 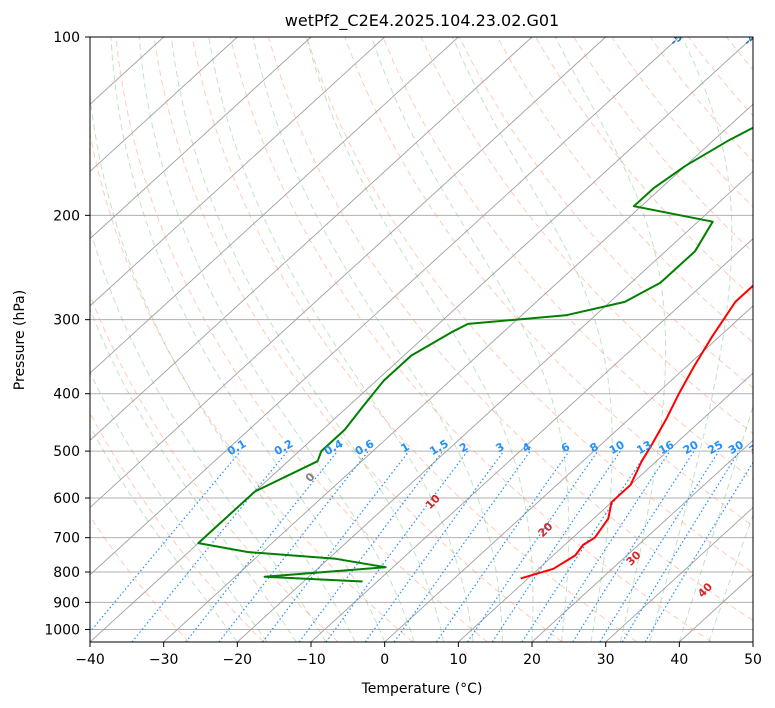 I want to click on y-tick-label: 600, so click(x=66, y=499).